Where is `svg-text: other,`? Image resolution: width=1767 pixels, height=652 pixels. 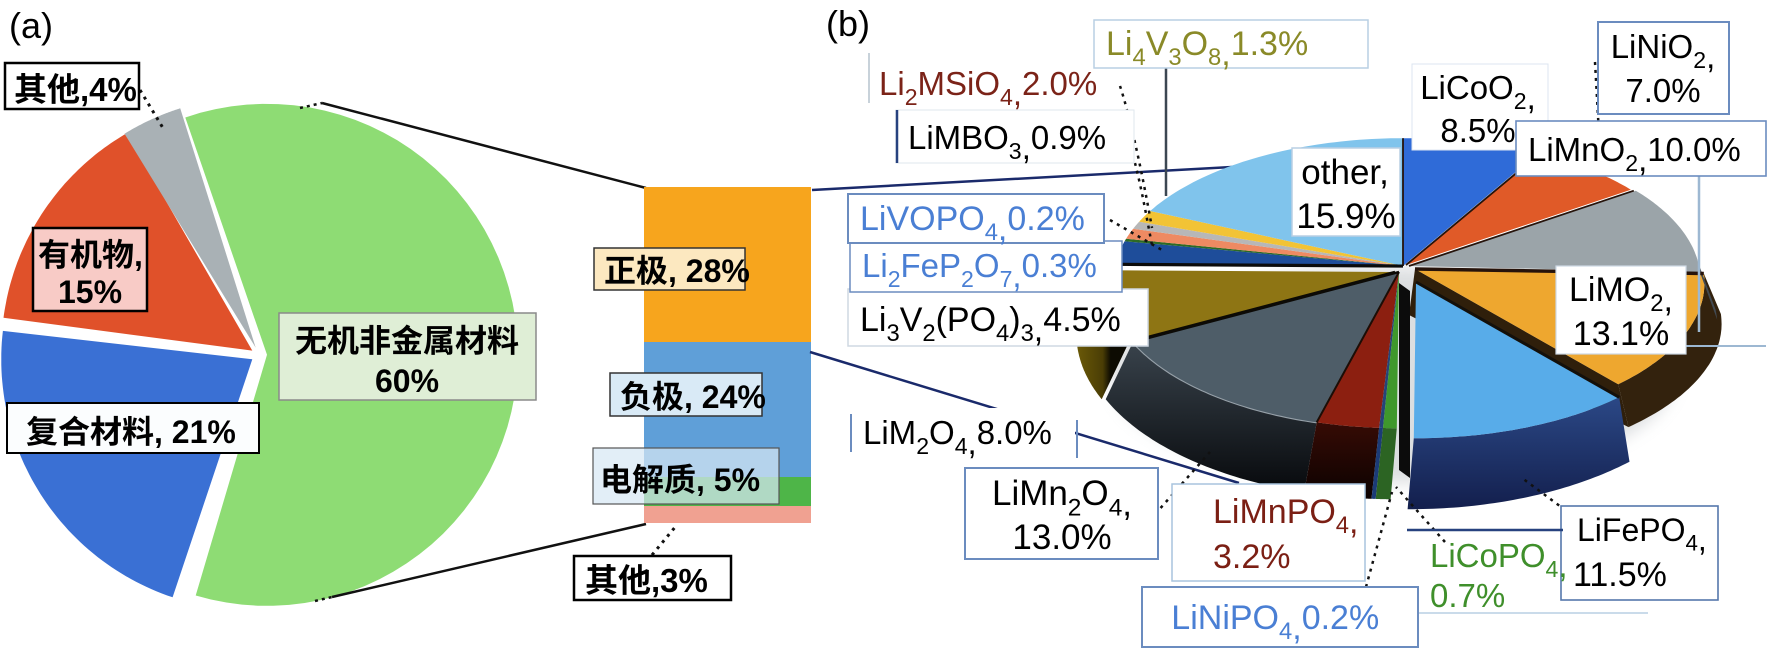 svg-text: other, is located at coordinates (1345, 172).